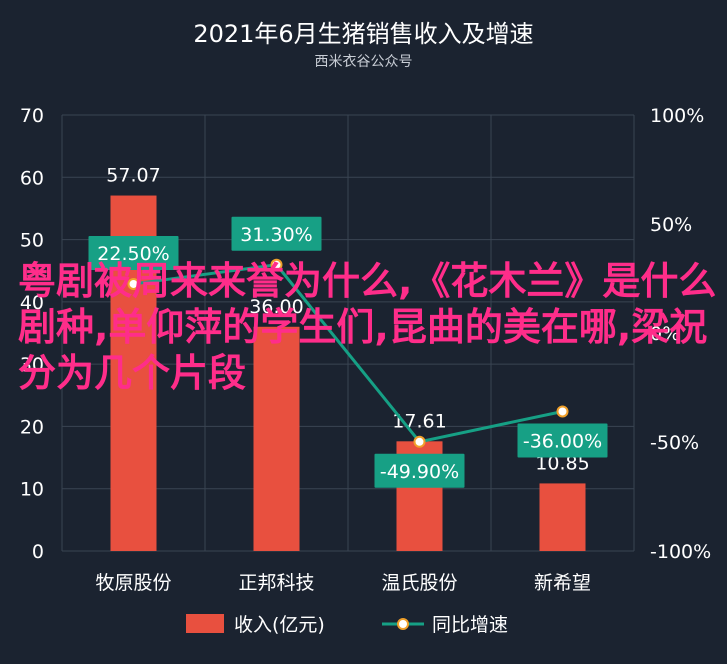 The width and height of the screenshot is (727, 664). Describe the element at coordinates (680, 552) in the screenshot. I see `y2-tick-label: -100%` at that location.